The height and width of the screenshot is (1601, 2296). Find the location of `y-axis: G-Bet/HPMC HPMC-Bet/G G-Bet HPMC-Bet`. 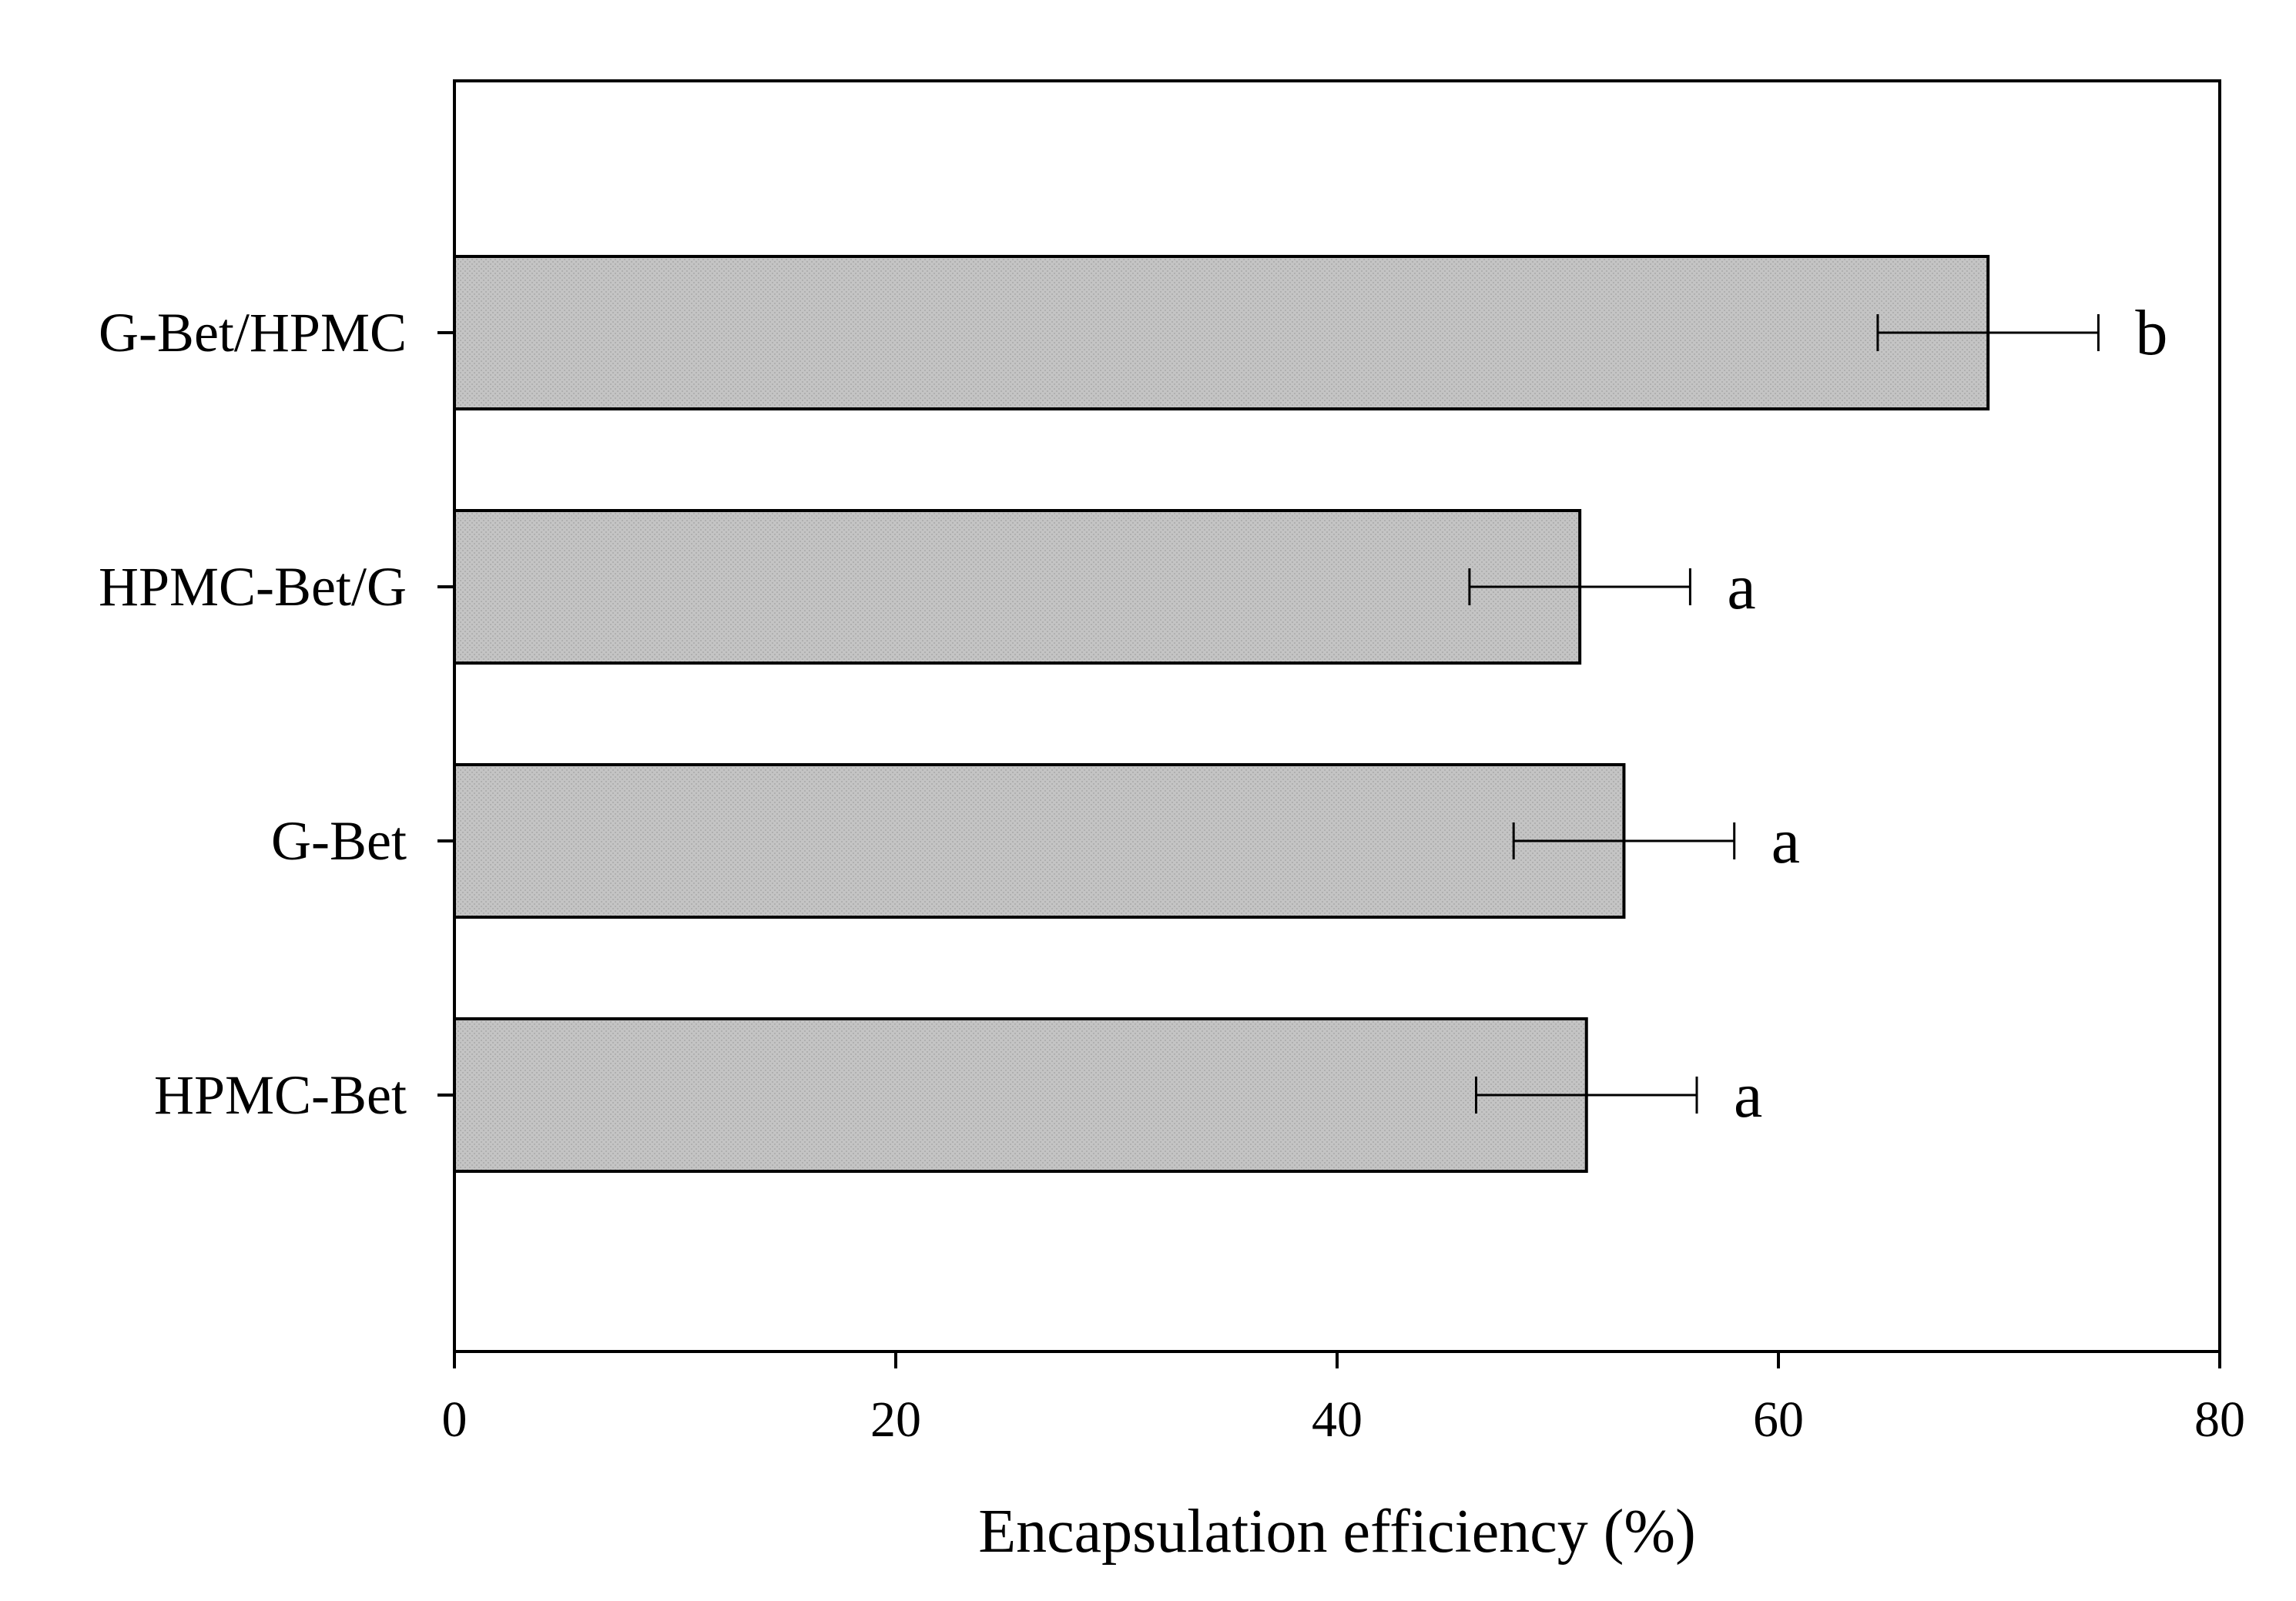

y-axis: G-Bet/HPMC HPMC-Bet/G G-Bet HPMC-Bet is located at coordinates (276, 714).